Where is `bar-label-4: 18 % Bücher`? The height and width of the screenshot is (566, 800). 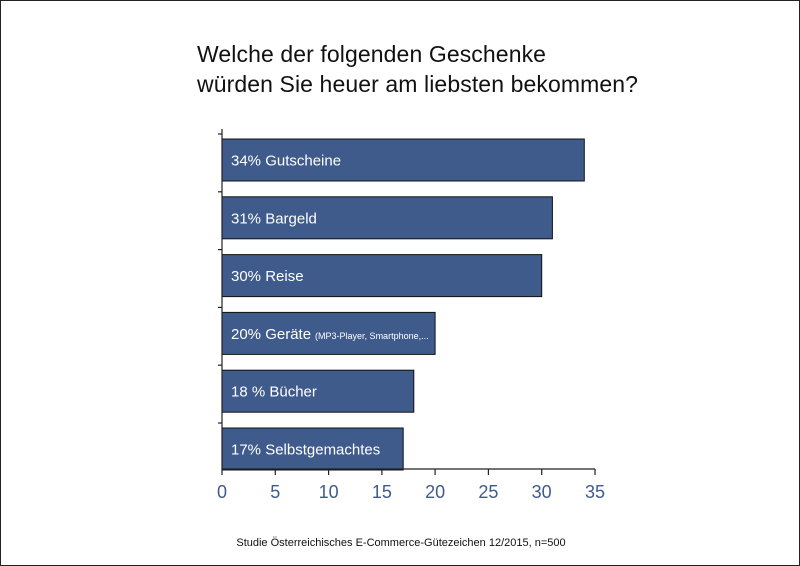
bar-label-4: 18 % Bücher is located at coordinates (274, 392).